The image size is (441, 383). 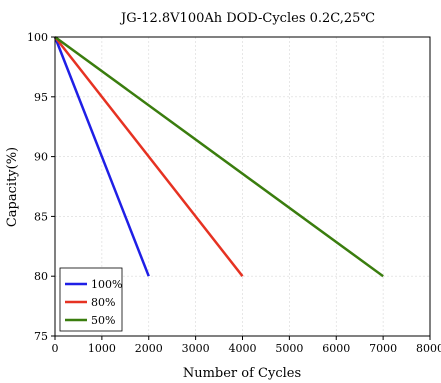 I want to click on x-tick-label-8: 8000, so click(x=428, y=348).